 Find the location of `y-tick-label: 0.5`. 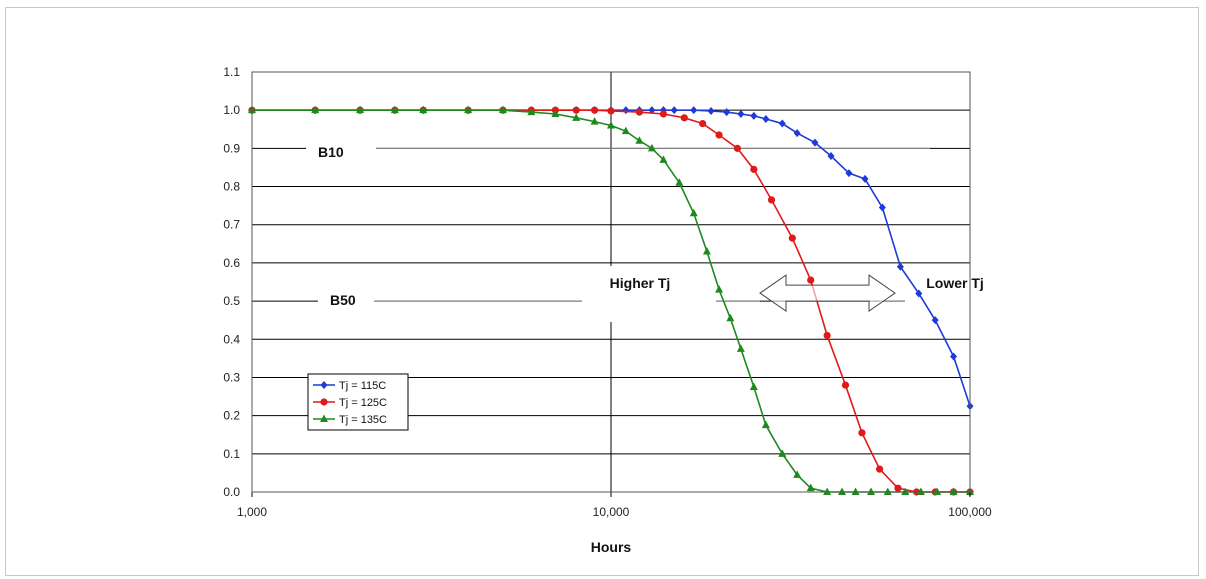

y-tick-label: 0.5 is located at coordinates (231, 301).